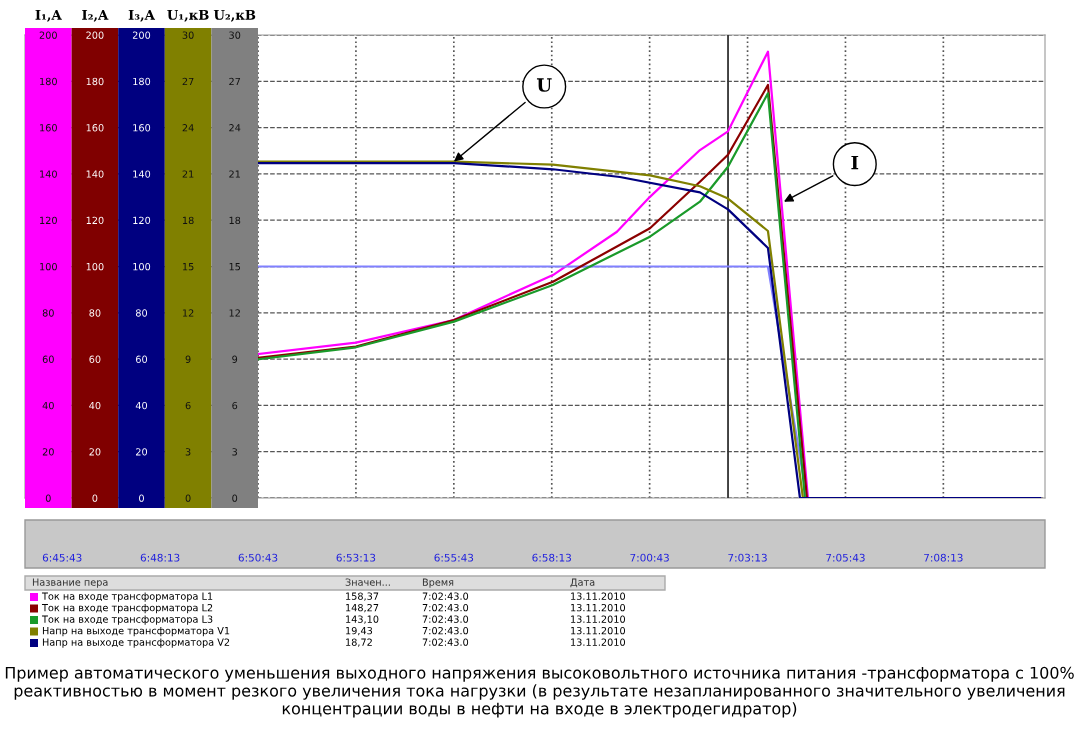 The height and width of the screenshot is (752, 1079). What do you see at coordinates (188, 174) in the screenshot?
I see `y-tick-label: 21` at bounding box center [188, 174].